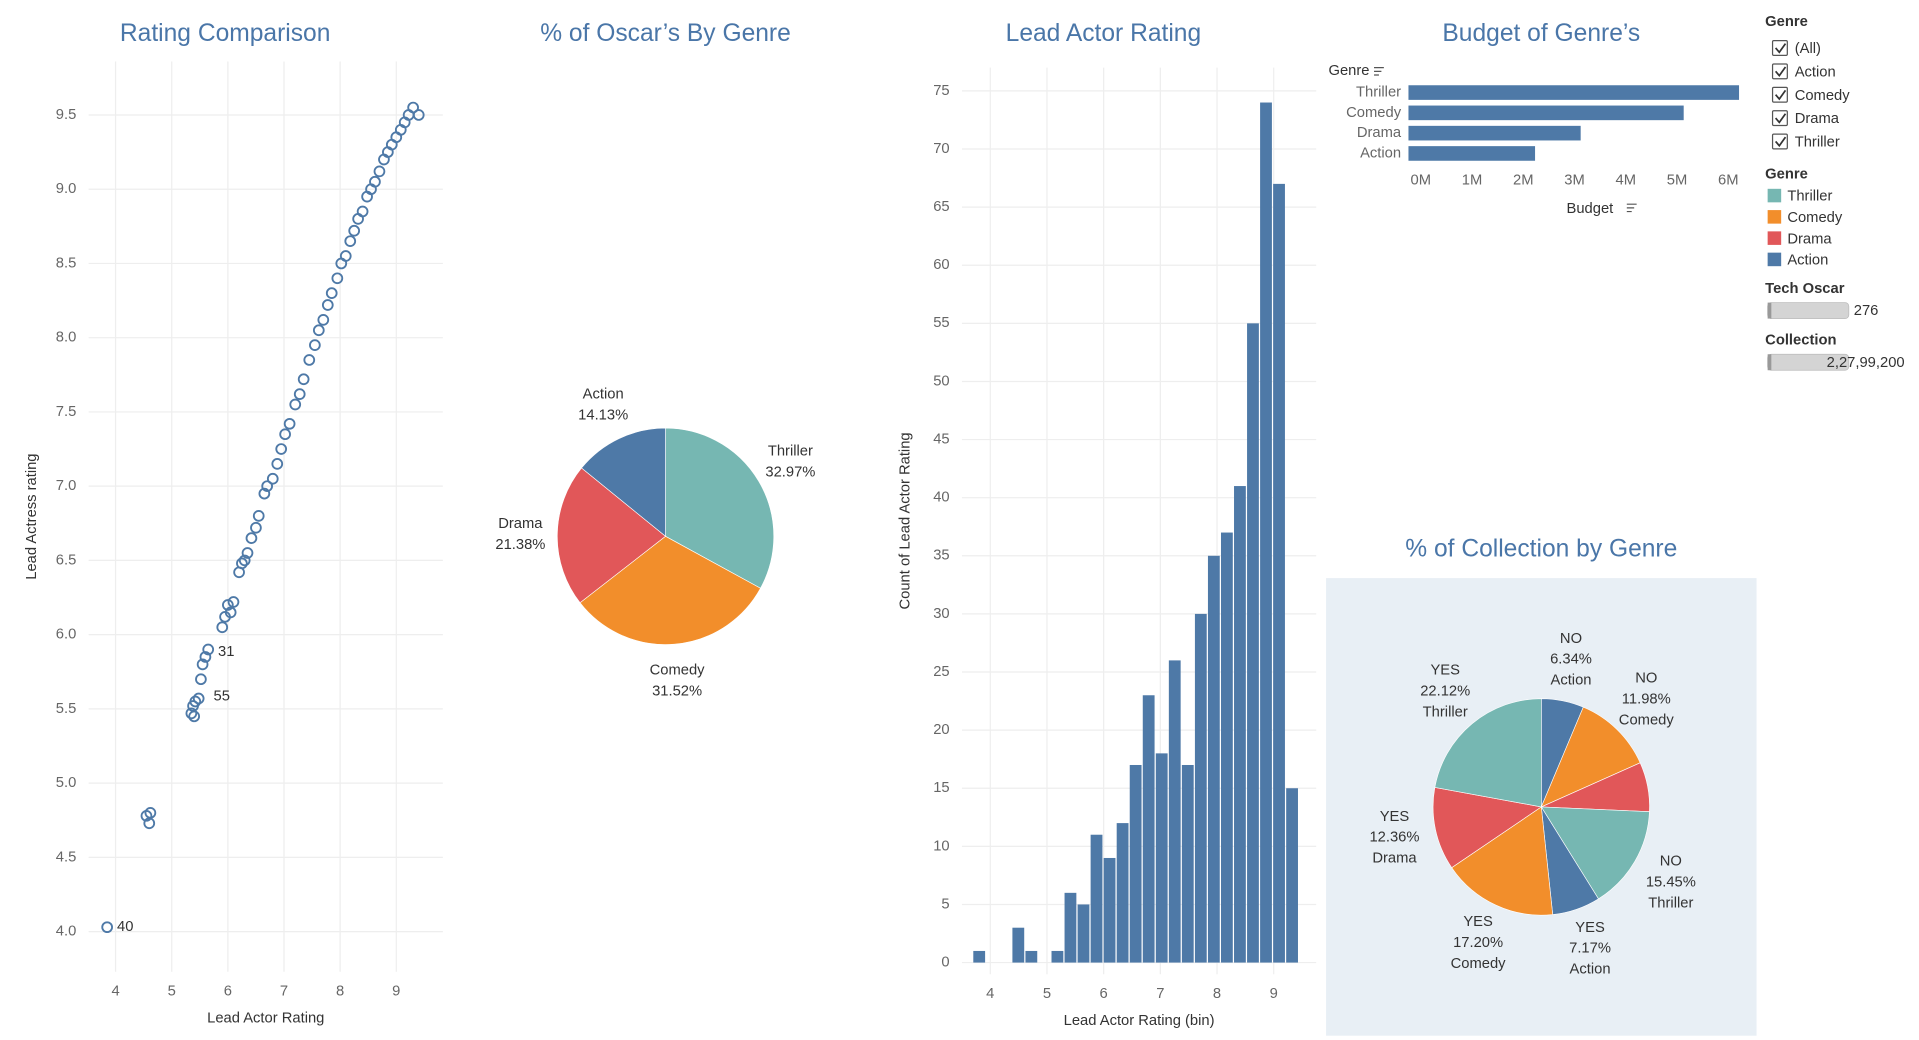 The height and width of the screenshot is (1040, 1919). What do you see at coordinates (603, 395) in the screenshot?
I see `slice-label: Action` at bounding box center [603, 395].